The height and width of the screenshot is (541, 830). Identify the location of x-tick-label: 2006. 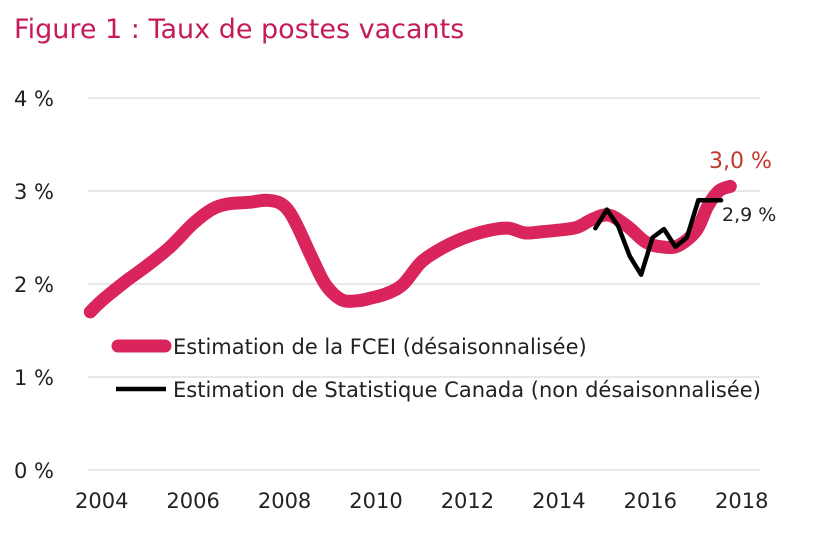
(192, 501).